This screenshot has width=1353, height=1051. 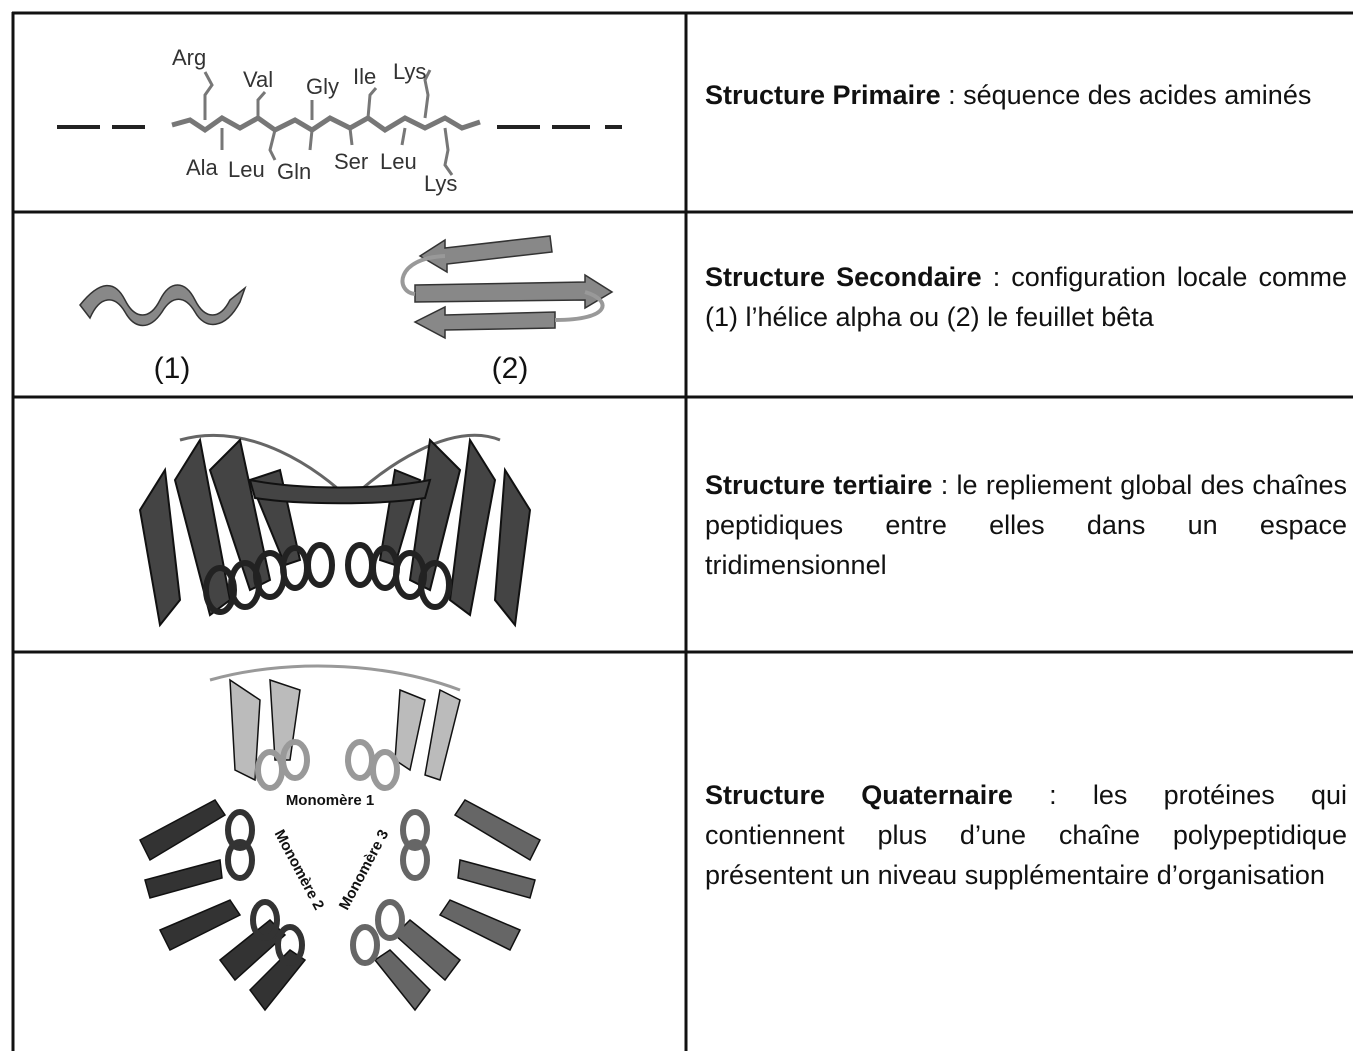 I want to click on monomer-label: Monomère 1, so click(x=330, y=800).